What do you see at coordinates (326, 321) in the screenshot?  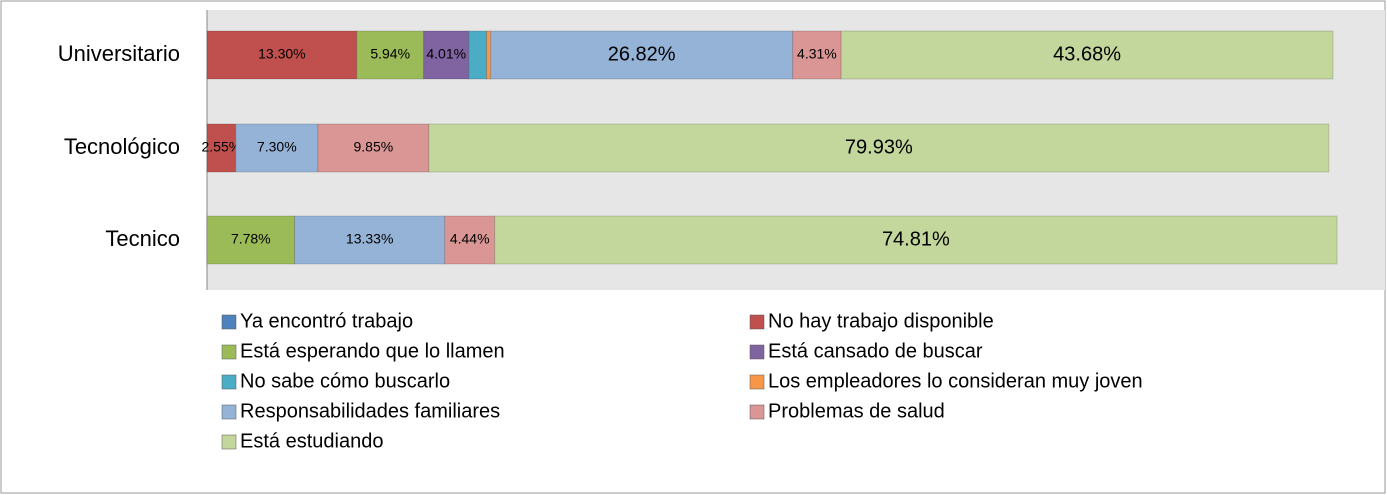 I see `legend-label: Ya encontró trabajo` at bounding box center [326, 321].